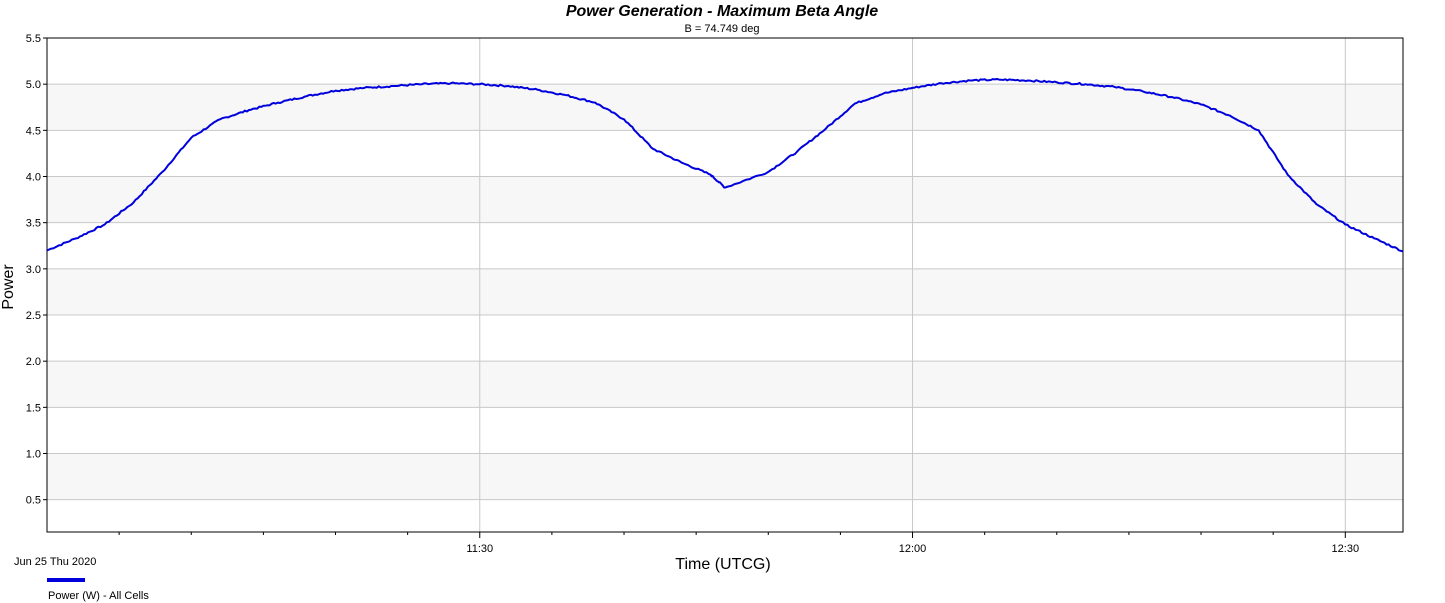 The height and width of the screenshot is (603, 1445). I want to click on y-tick-label: 4.0, so click(33, 178).